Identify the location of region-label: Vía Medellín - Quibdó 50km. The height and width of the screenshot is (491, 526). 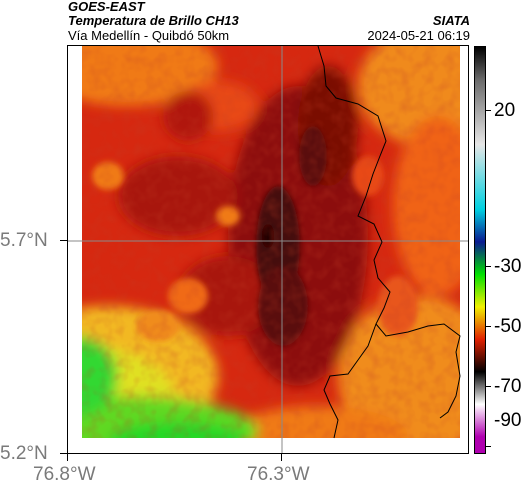
(149, 35).